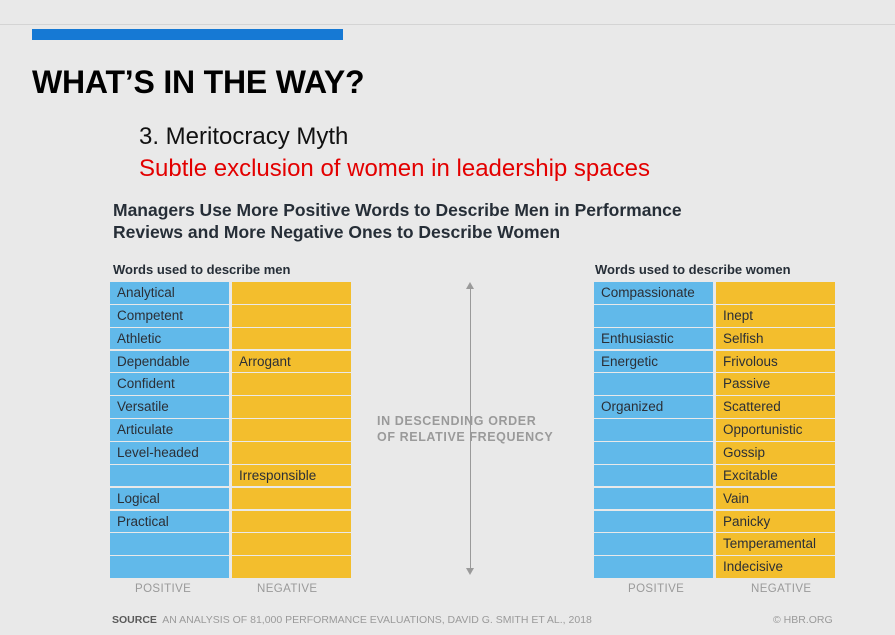 The height and width of the screenshot is (635, 895). Describe the element at coordinates (169, 315) in the screenshot. I see `men-positive-word-cell: Competent` at that location.